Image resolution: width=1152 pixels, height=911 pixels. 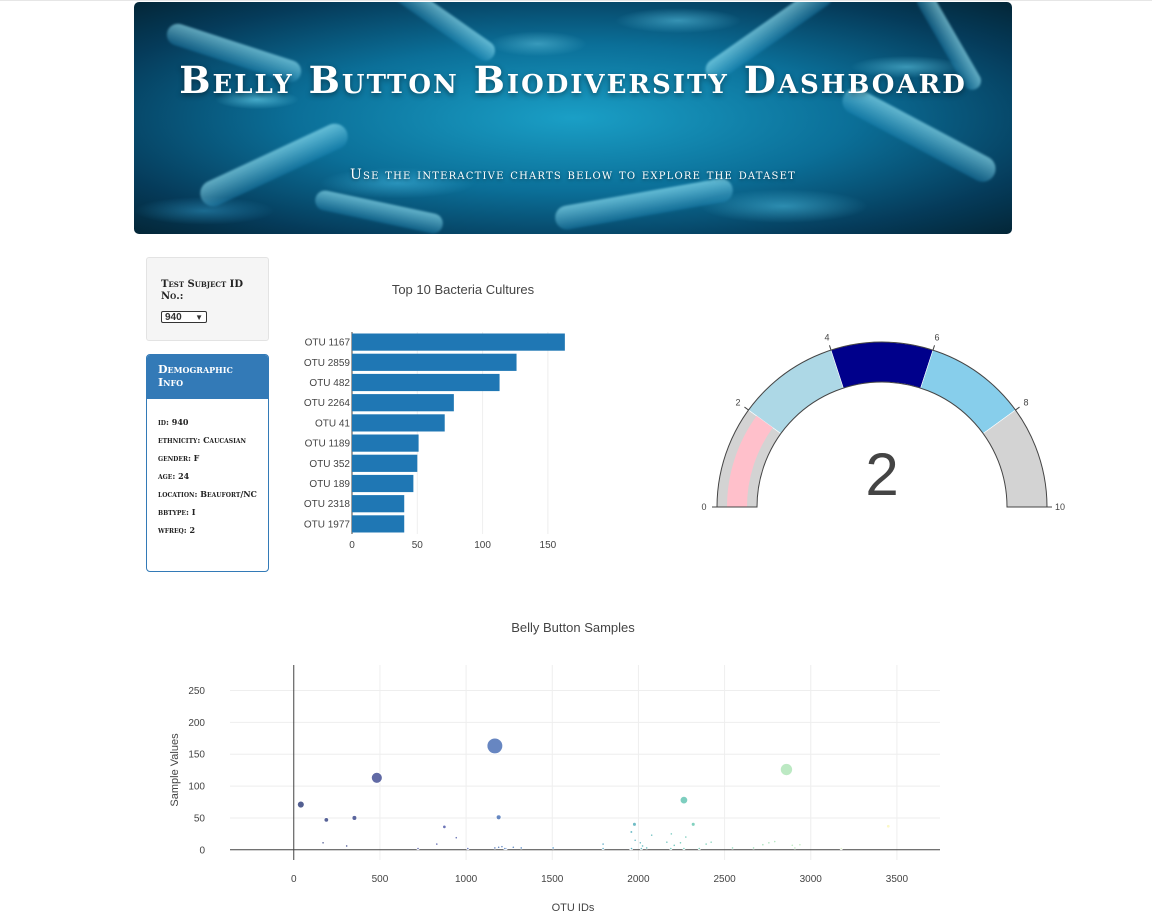 I want to click on top-divider, so click(x=576, y=0).